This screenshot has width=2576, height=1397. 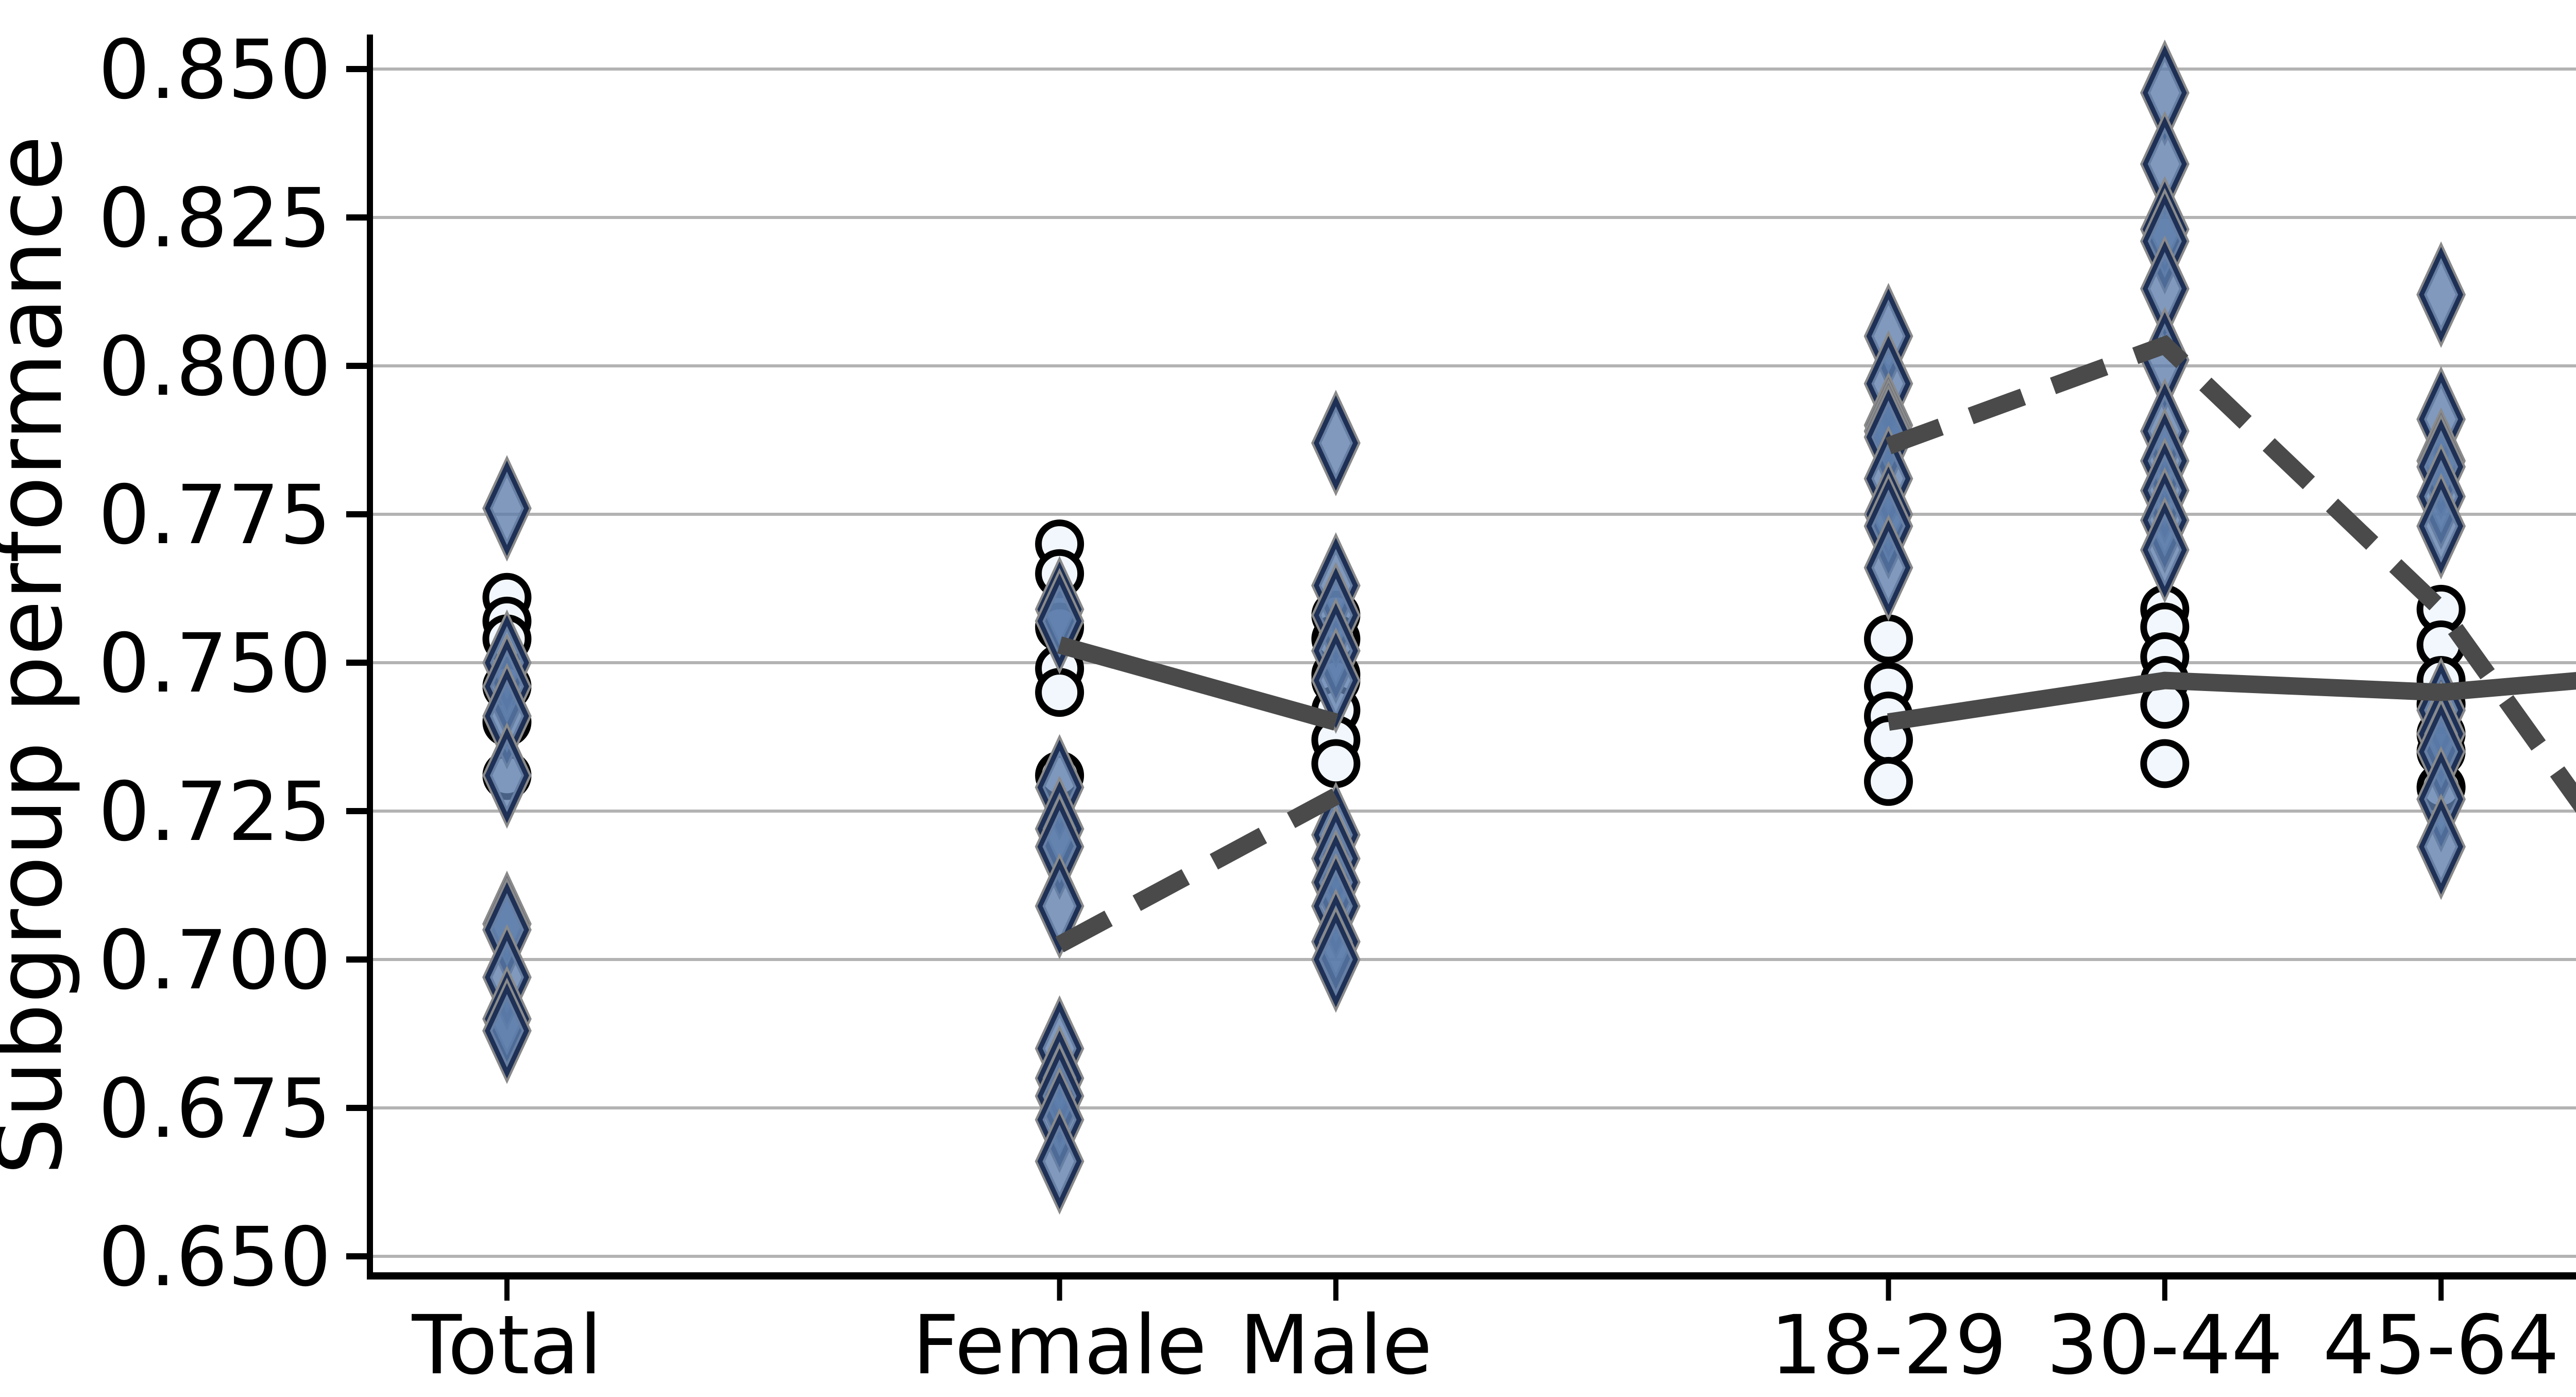 What do you see at coordinates (41, 655) in the screenshot?
I see `y-axis-label: Subgroup performance` at bounding box center [41, 655].